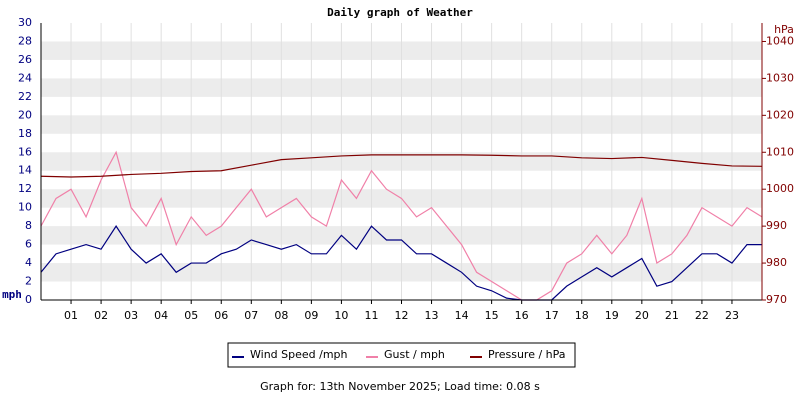 The image size is (800, 400). What do you see at coordinates (527, 354) in the screenshot?
I see `legend-label: Pressure / hPa` at bounding box center [527, 354].